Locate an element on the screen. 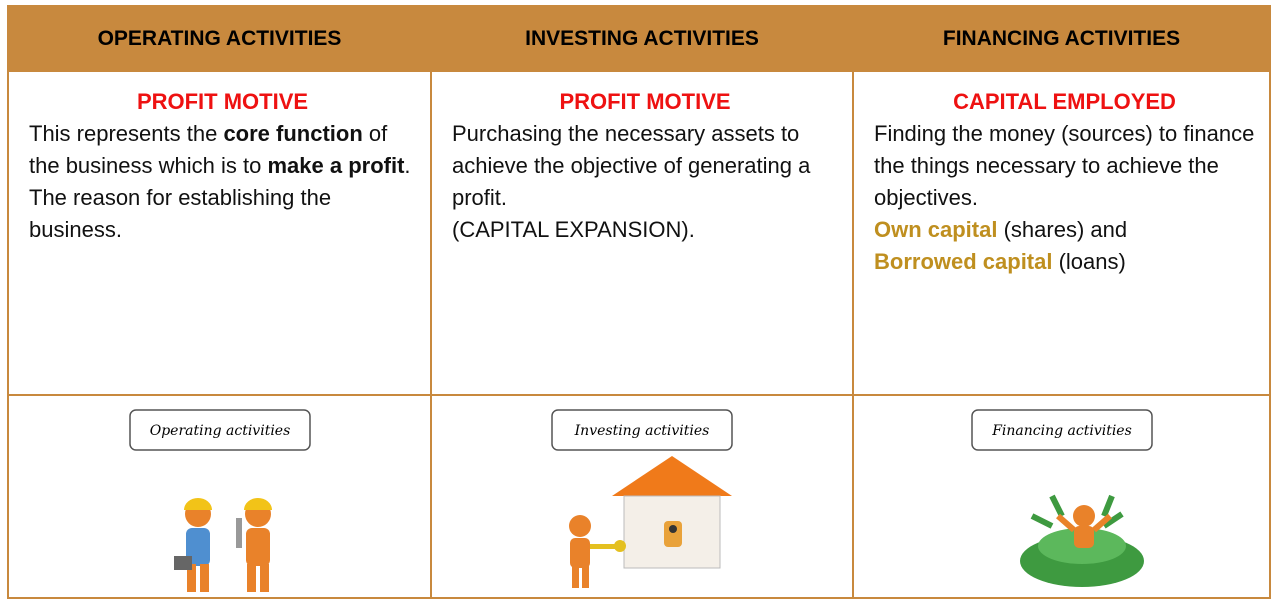 The height and width of the screenshot is (599, 1273). text-run: of the business which is to is located at coordinates (208, 149).